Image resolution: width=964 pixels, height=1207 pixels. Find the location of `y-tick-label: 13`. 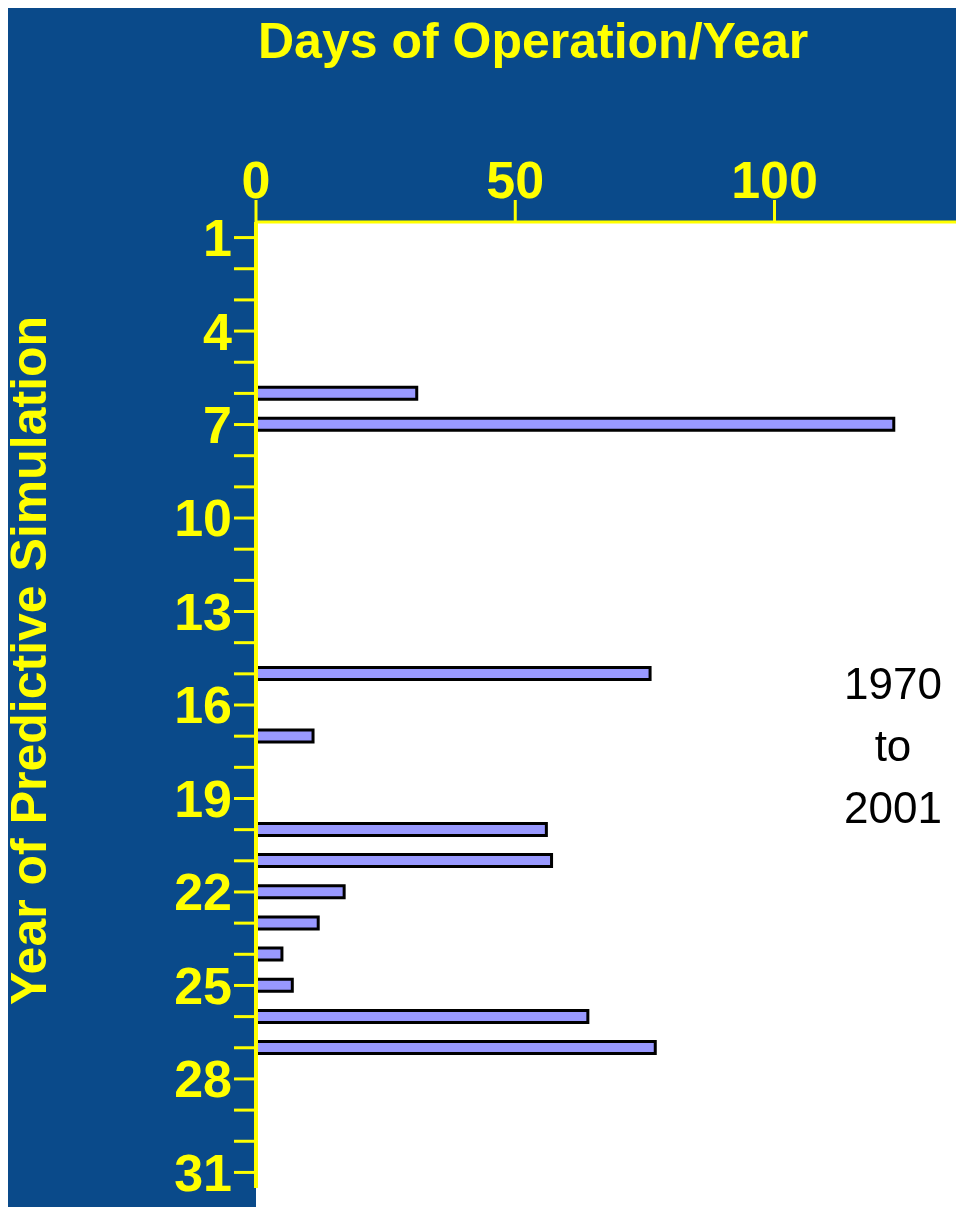

y-tick-label: 13 is located at coordinates (203, 611).